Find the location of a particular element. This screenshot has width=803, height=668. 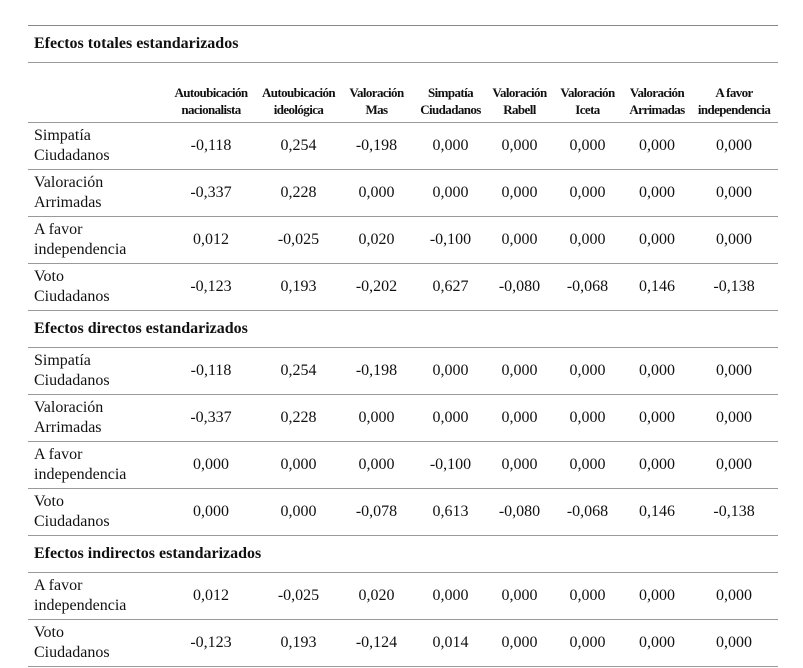

section-title: Efectos directos estandarizados is located at coordinates (403, 329).